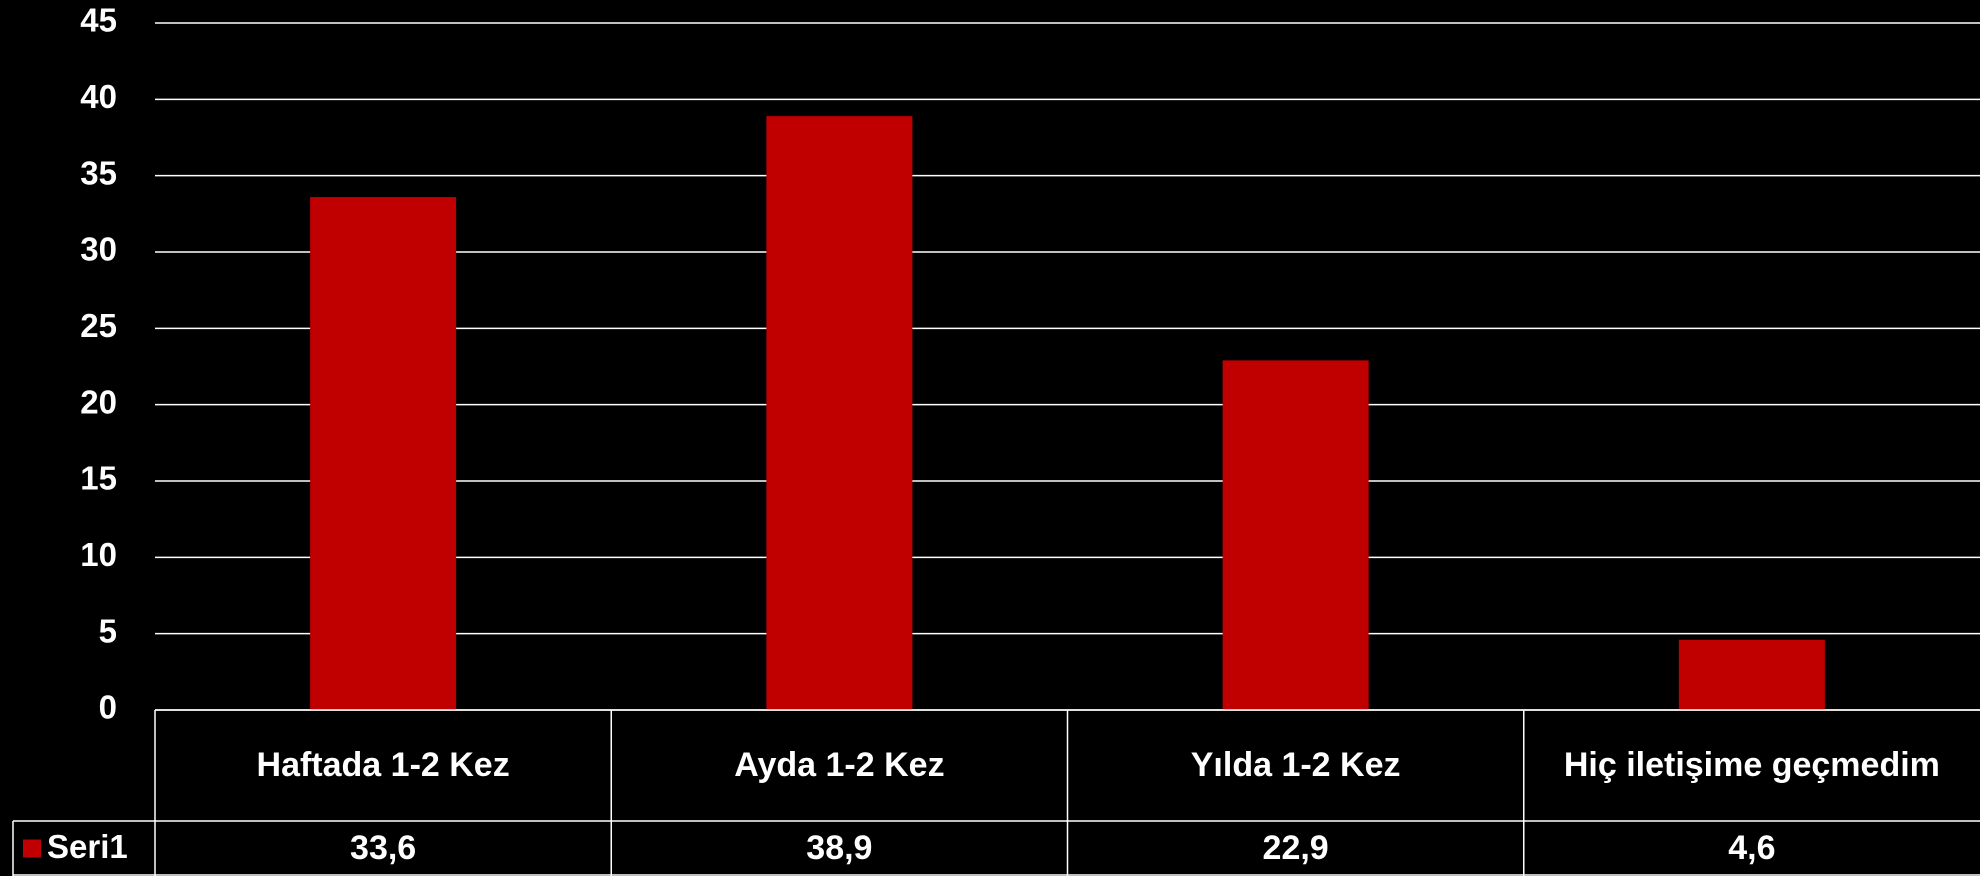 The image size is (1980, 876). What do you see at coordinates (1751, 765) in the screenshot?
I see `category-label: Hiç iletişime geçmedim` at bounding box center [1751, 765].